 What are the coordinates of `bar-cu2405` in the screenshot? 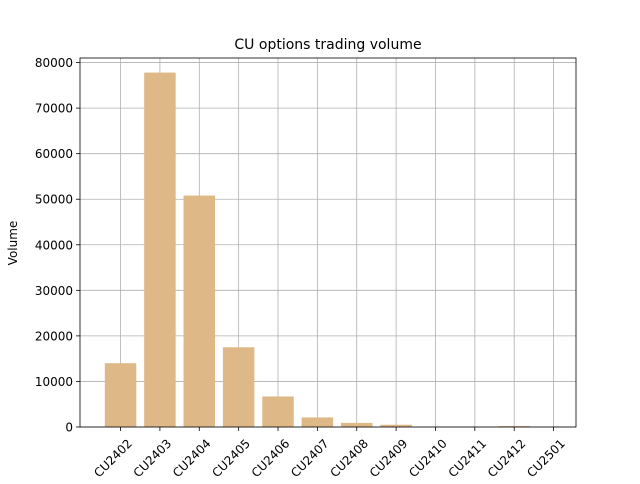 It's located at (238, 387).